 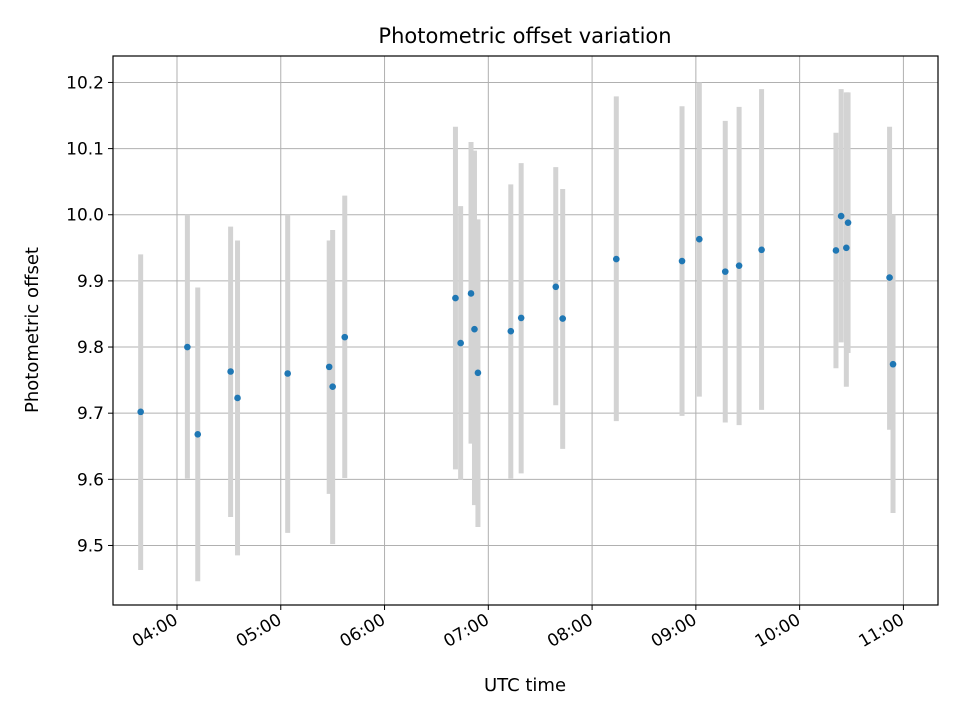 I want to click on x-axis-title: UTC time, so click(x=525, y=685).